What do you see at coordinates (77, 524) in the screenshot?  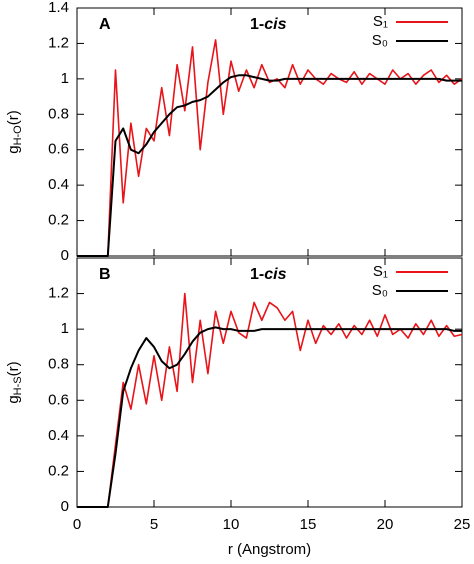 I see `x-tick-label: 0` at bounding box center [77, 524].